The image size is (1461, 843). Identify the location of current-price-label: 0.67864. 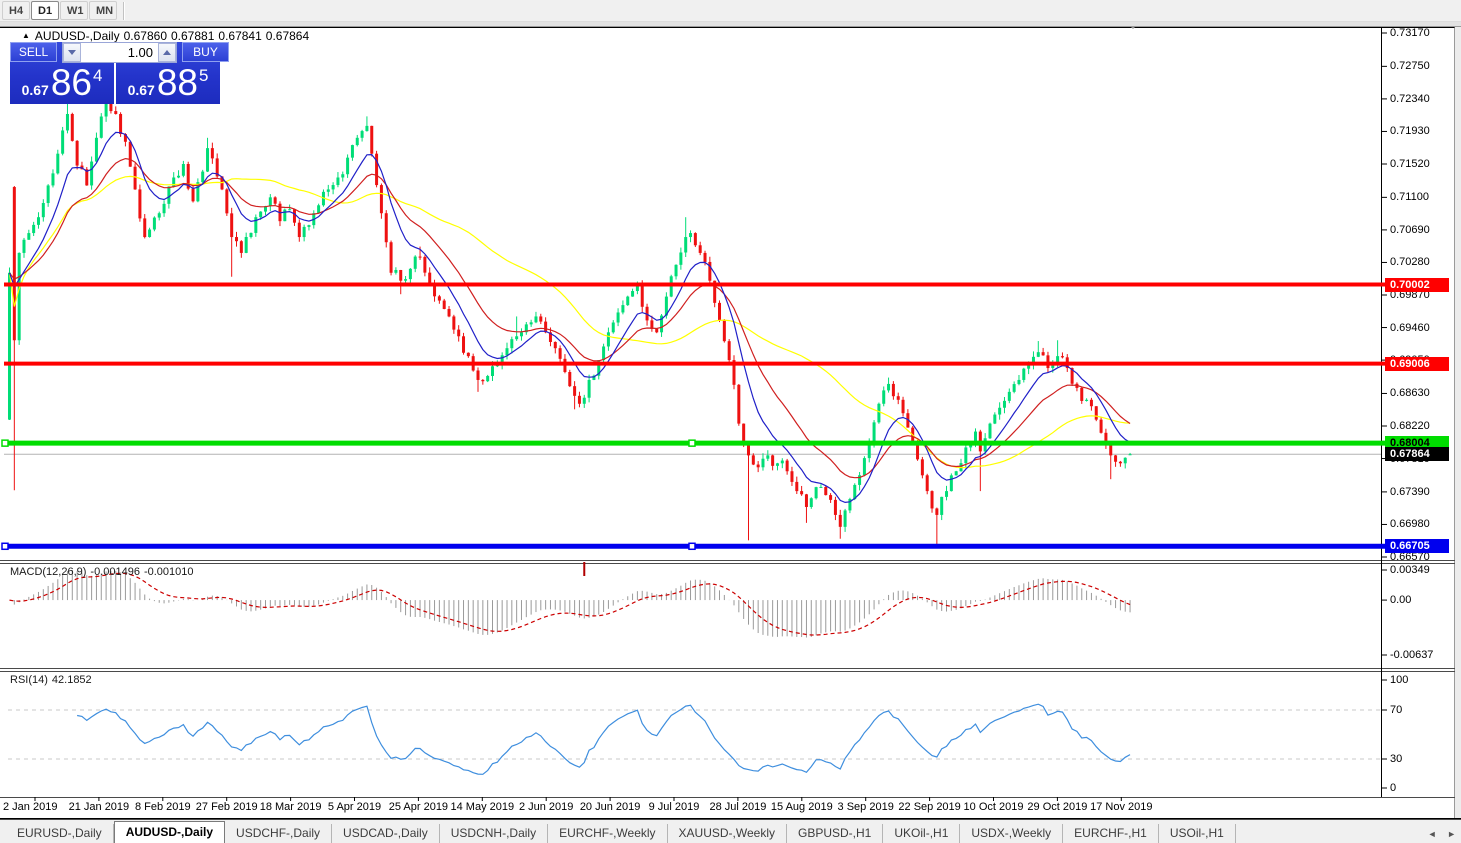
(1417, 454).